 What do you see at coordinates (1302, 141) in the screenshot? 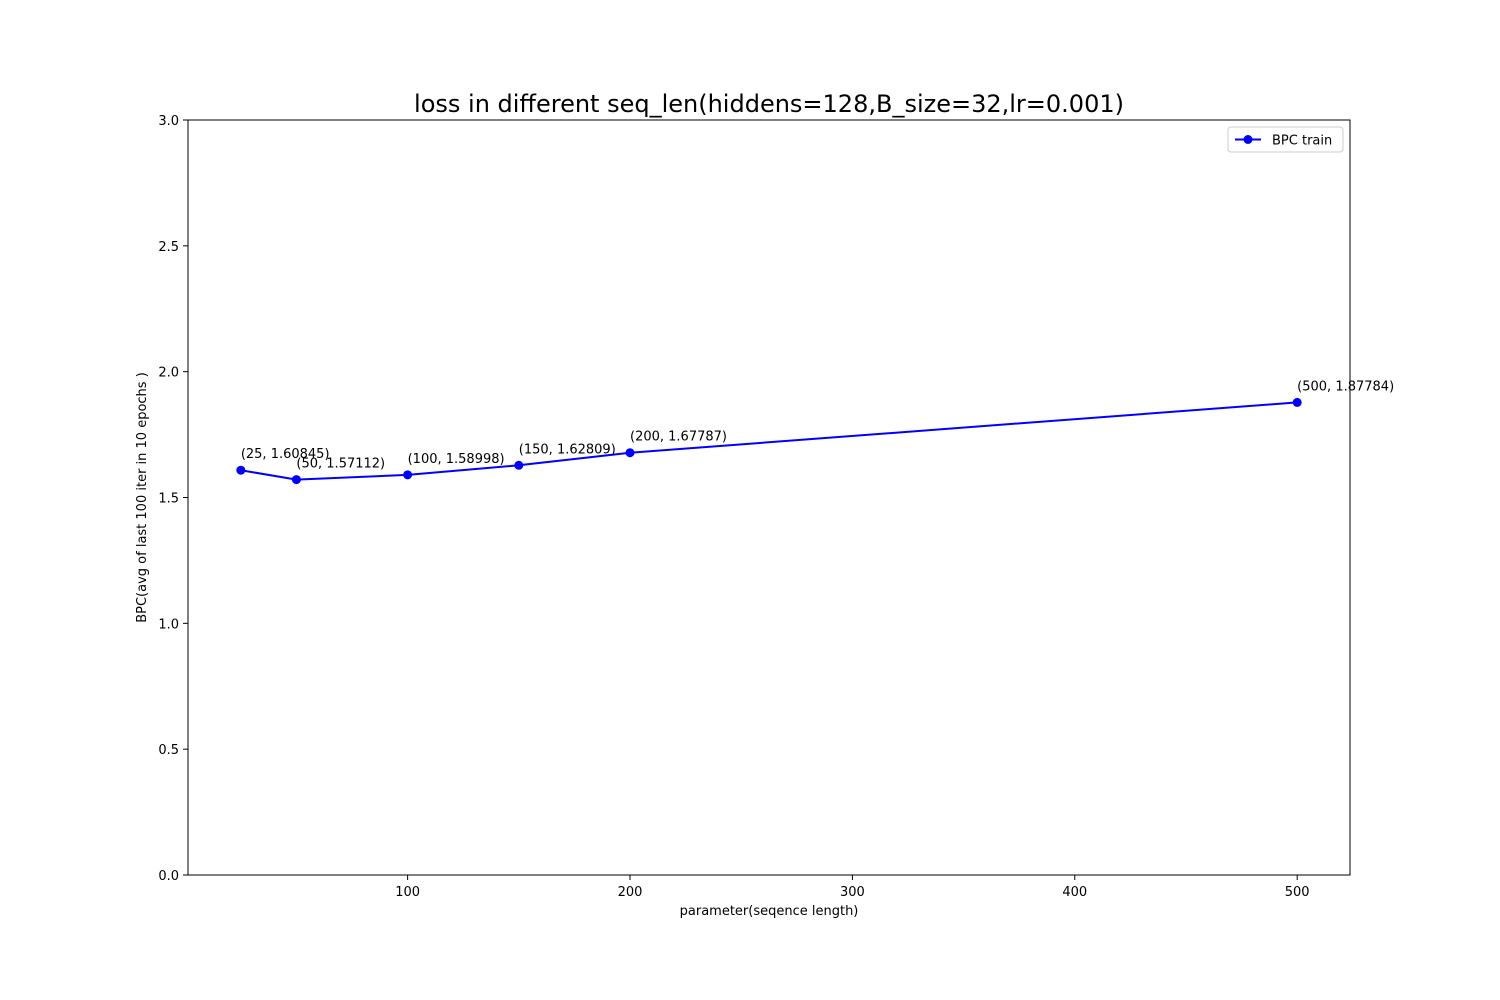
I see `legend-label: BPC train` at bounding box center [1302, 141].